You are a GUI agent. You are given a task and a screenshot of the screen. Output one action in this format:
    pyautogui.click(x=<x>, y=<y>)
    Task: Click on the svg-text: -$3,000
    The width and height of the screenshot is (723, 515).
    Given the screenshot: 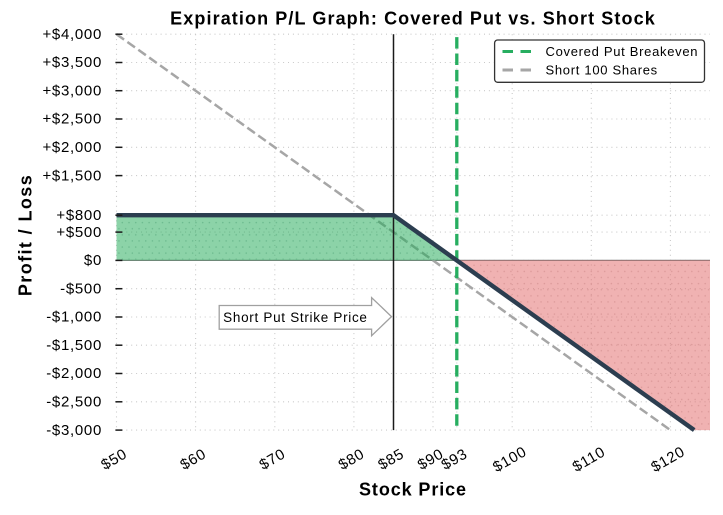 What is the action you would take?
    pyautogui.click(x=74, y=430)
    